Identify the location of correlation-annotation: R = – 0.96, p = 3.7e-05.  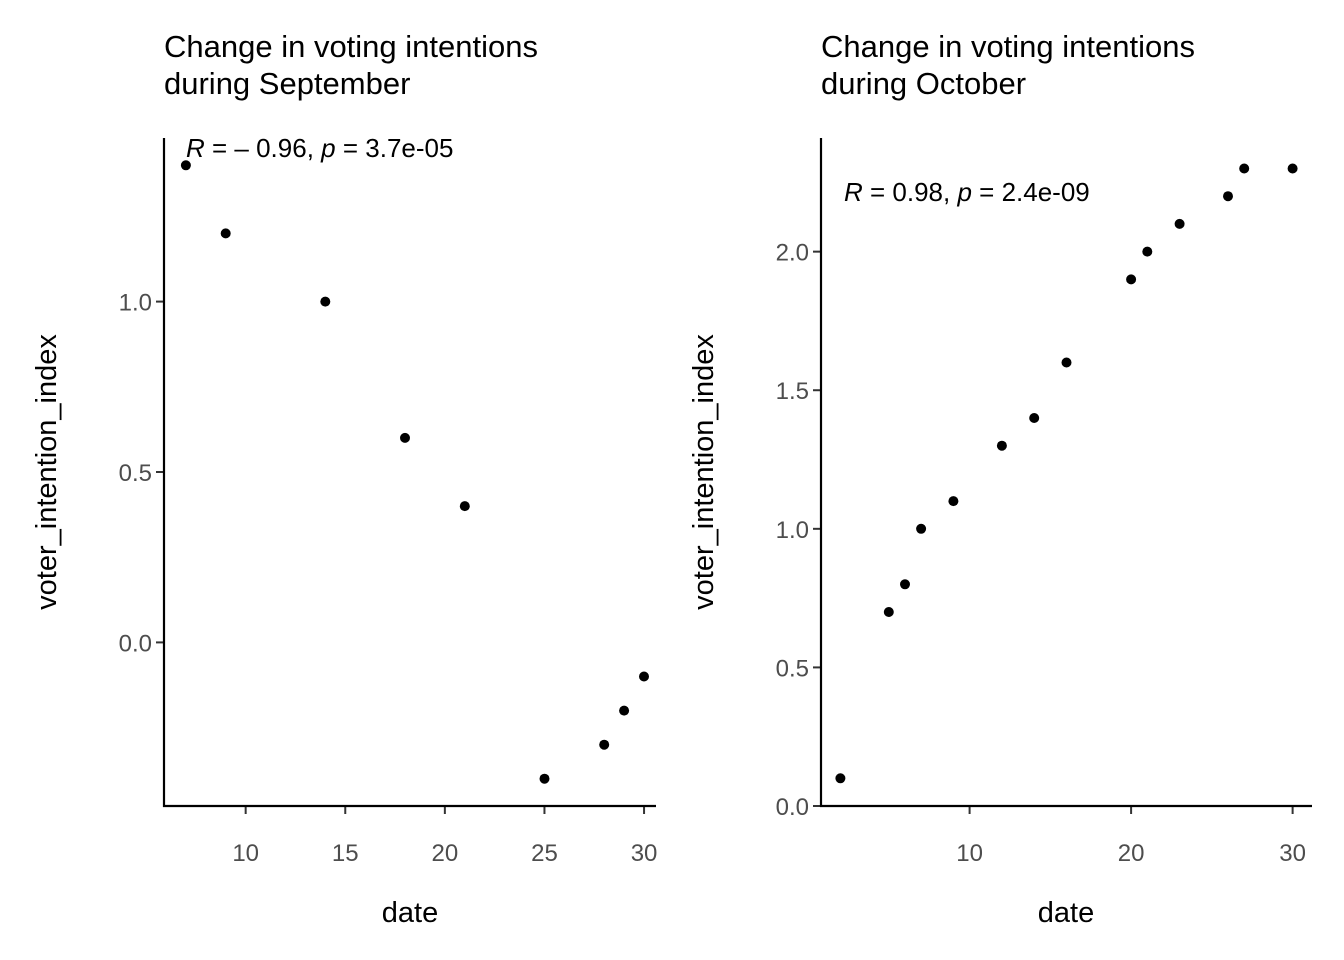
(319, 148).